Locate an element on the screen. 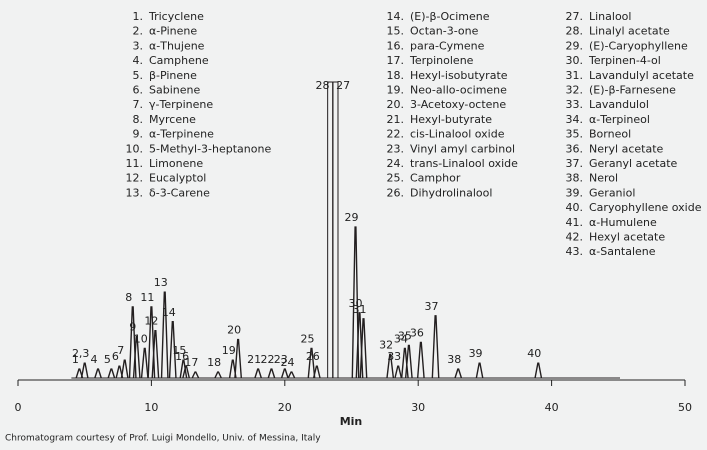 The width and height of the screenshot is (707, 450). legend-number: 19. is located at coordinates (396, 90).